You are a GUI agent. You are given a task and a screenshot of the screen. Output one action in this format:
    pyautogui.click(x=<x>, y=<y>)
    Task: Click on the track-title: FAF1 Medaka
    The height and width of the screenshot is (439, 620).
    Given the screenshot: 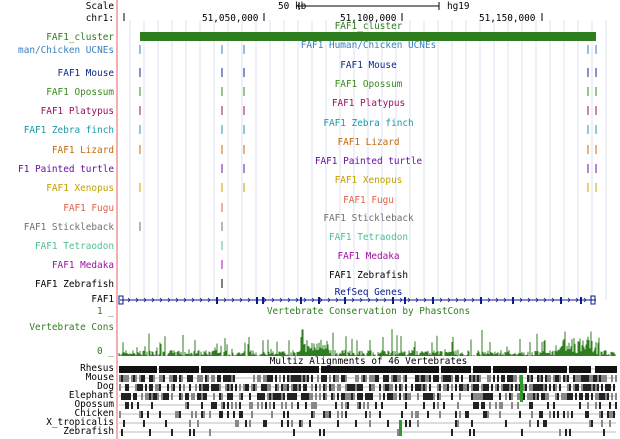 What is the action you would take?
    pyautogui.click(x=368, y=256)
    